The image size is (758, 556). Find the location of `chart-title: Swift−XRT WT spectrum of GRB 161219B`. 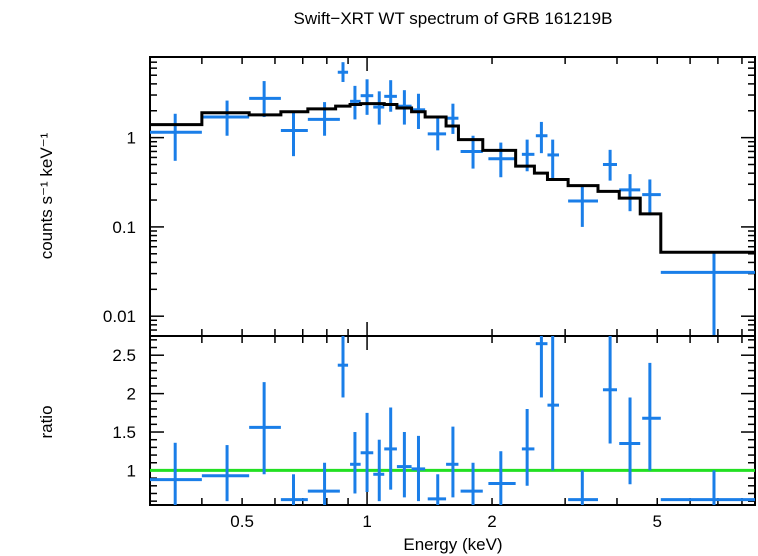

chart-title: Swift−XRT WT spectrum of GRB 161219B is located at coordinates (453, 18).